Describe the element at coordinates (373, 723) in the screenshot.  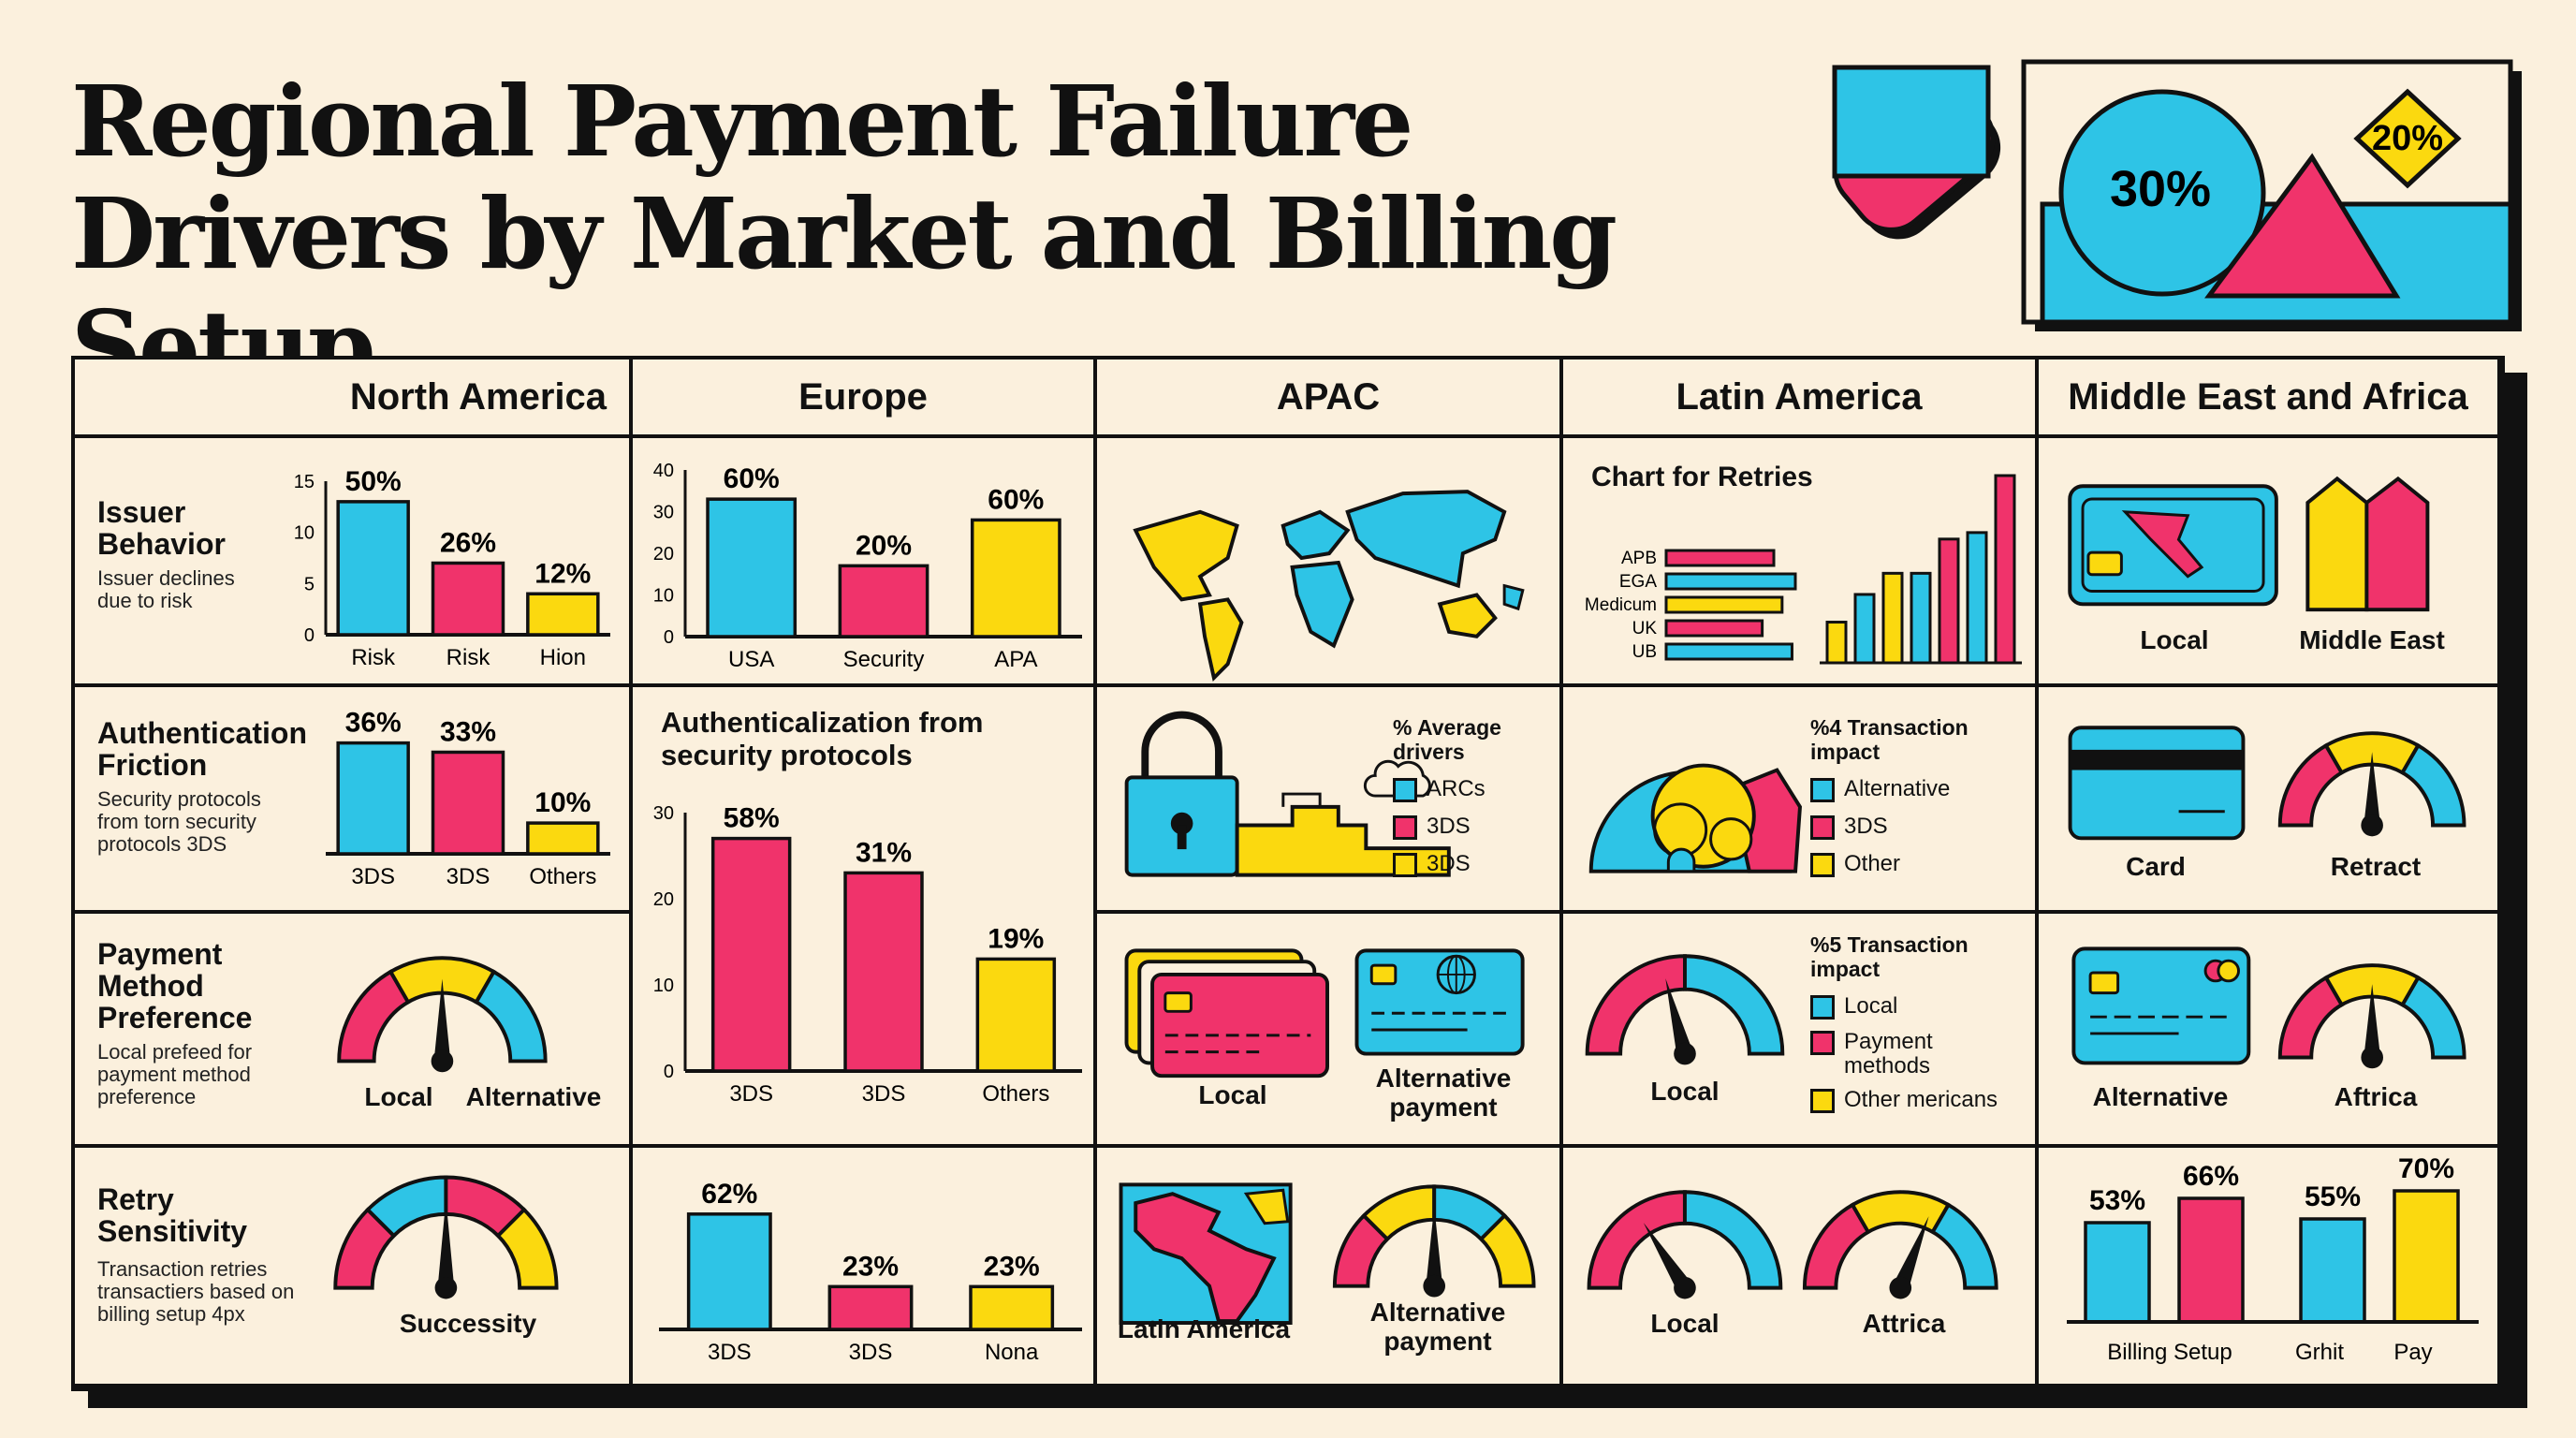
I see `data-label: 36%` at that location.